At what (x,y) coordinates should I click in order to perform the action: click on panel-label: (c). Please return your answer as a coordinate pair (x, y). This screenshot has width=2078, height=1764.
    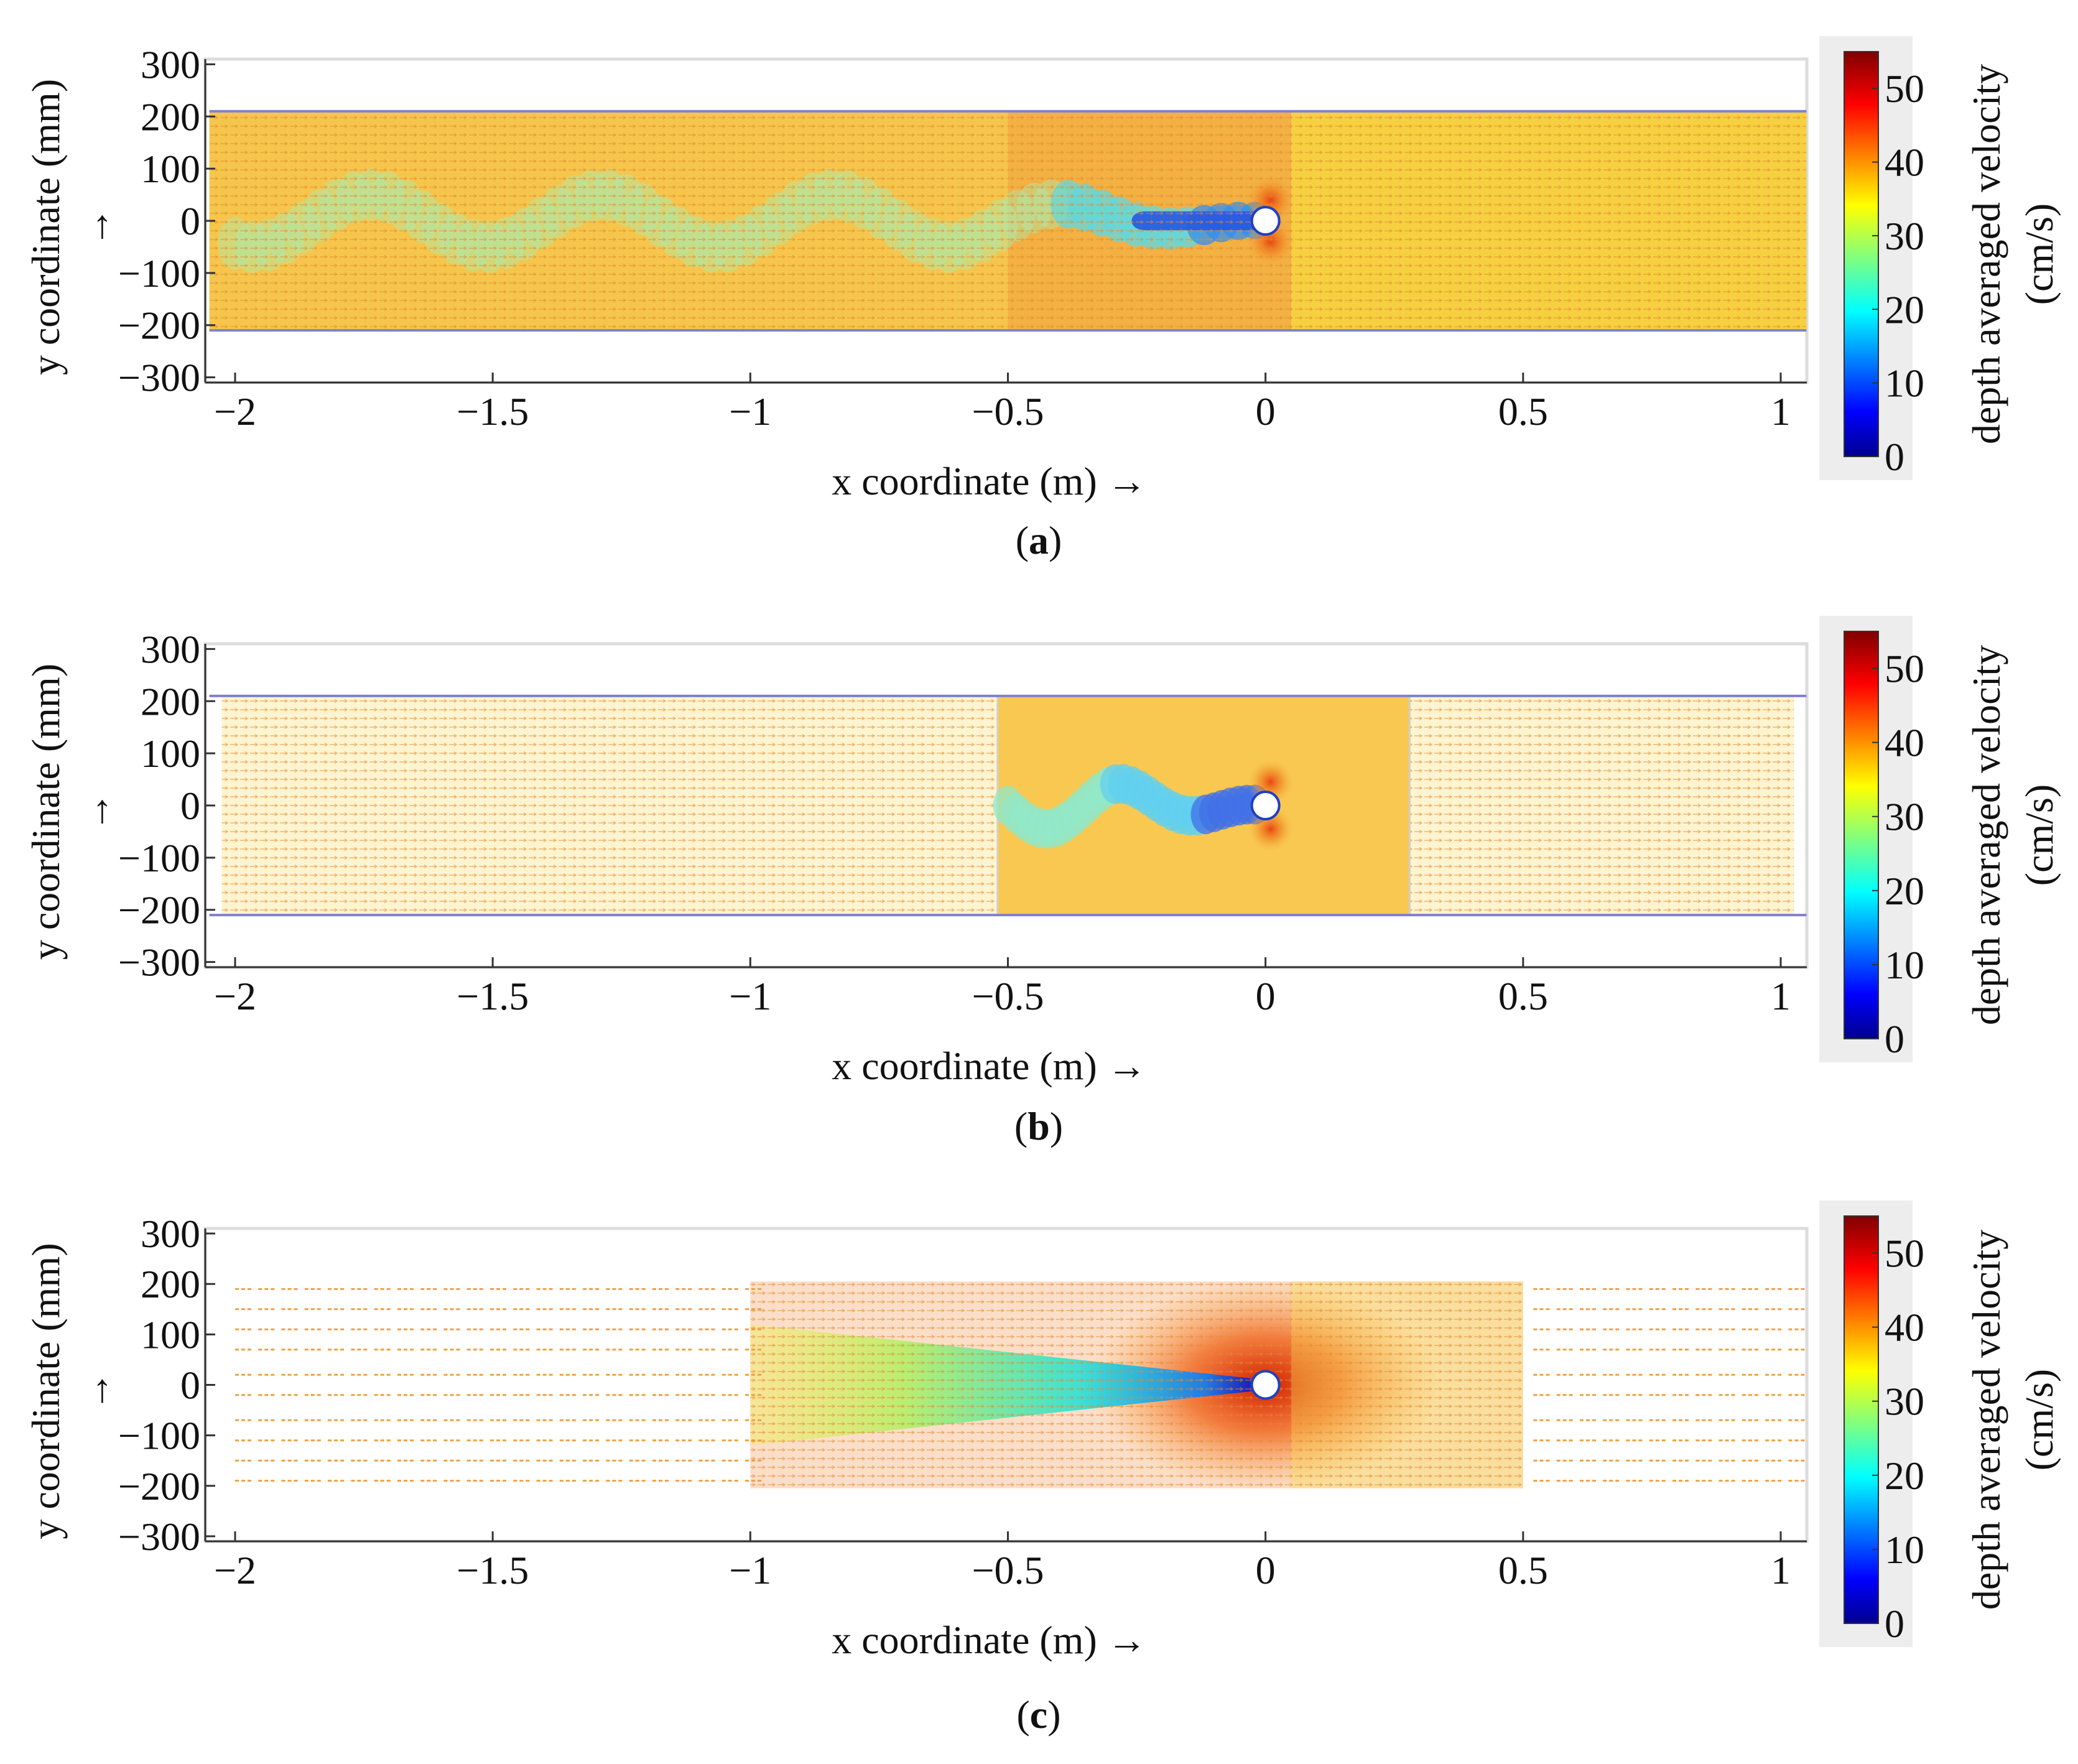
    Looking at the image, I should click on (1038, 1714).